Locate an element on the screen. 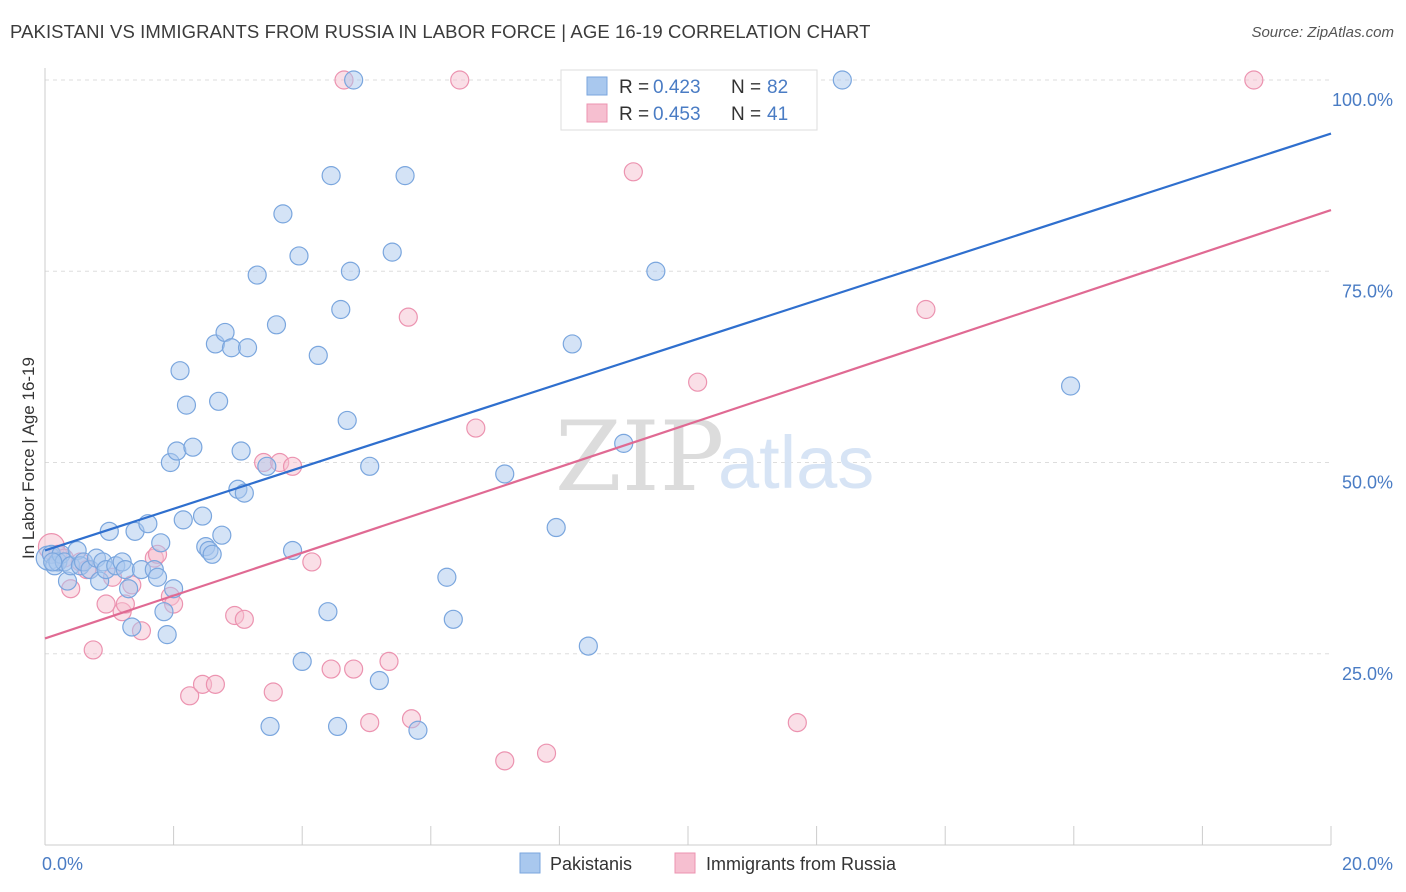 The image size is (1406, 892). y-tick-label-50: 50.0% is located at coordinates (1367, 483).